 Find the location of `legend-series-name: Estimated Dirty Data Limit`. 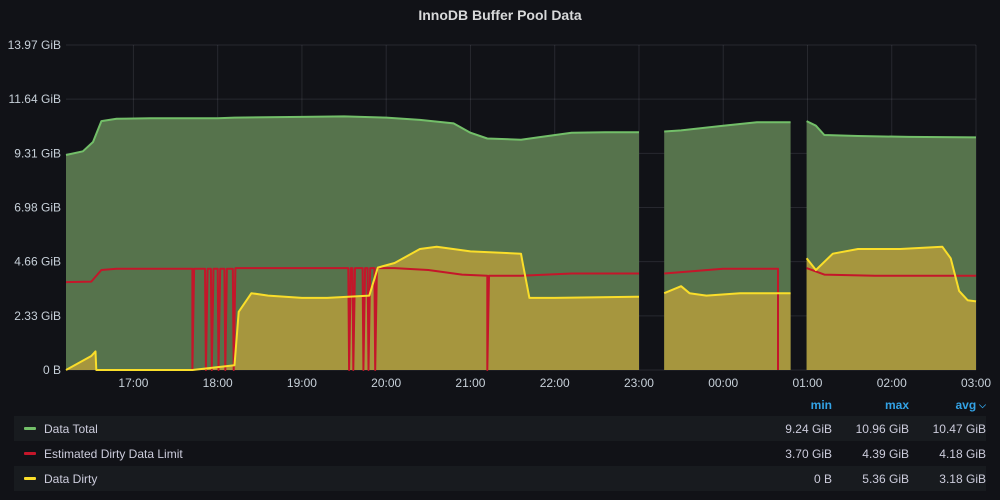

legend-series-name: Estimated Dirty Data Limit is located at coordinates (113, 453).